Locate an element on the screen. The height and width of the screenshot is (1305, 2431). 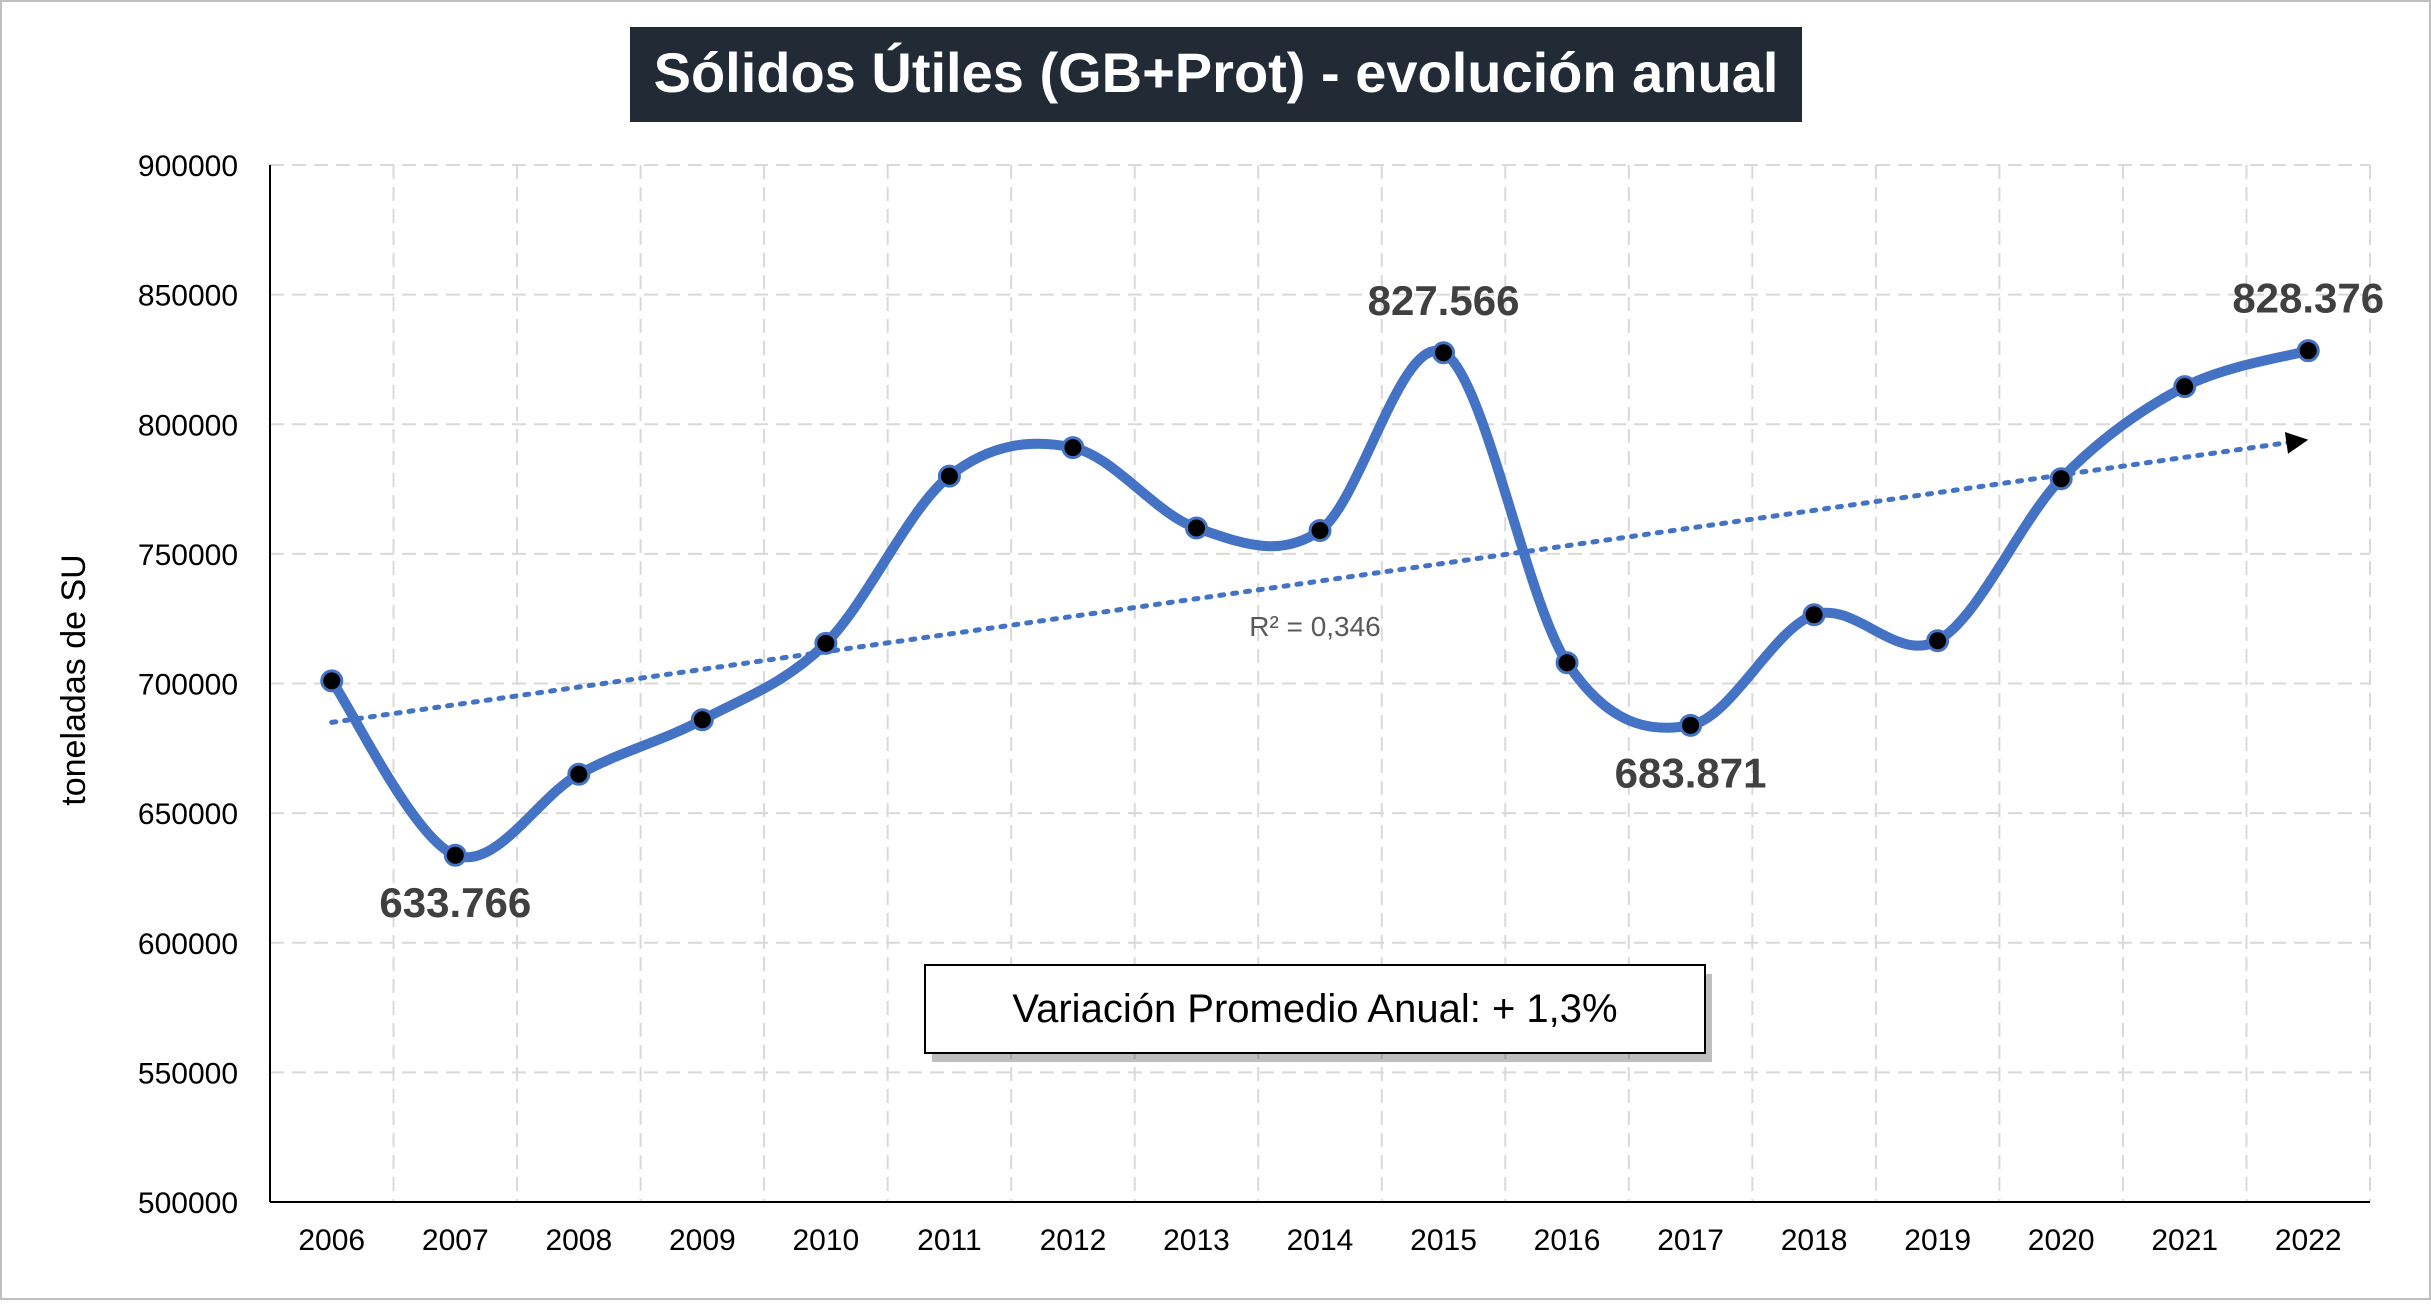
annotation-frame is located at coordinates (1315, 1009).